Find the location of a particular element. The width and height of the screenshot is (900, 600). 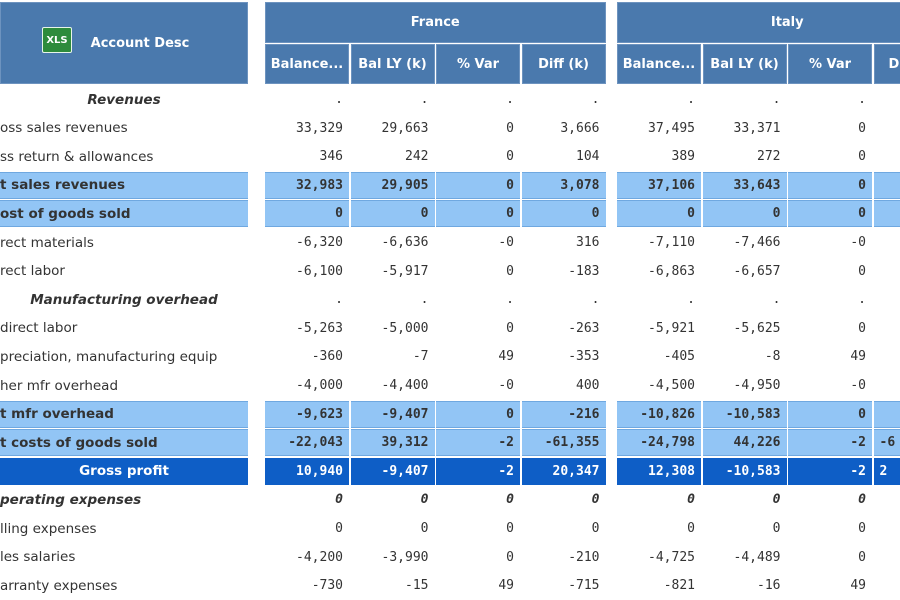

value-cell: 20,347 is located at coordinates (563, 471).